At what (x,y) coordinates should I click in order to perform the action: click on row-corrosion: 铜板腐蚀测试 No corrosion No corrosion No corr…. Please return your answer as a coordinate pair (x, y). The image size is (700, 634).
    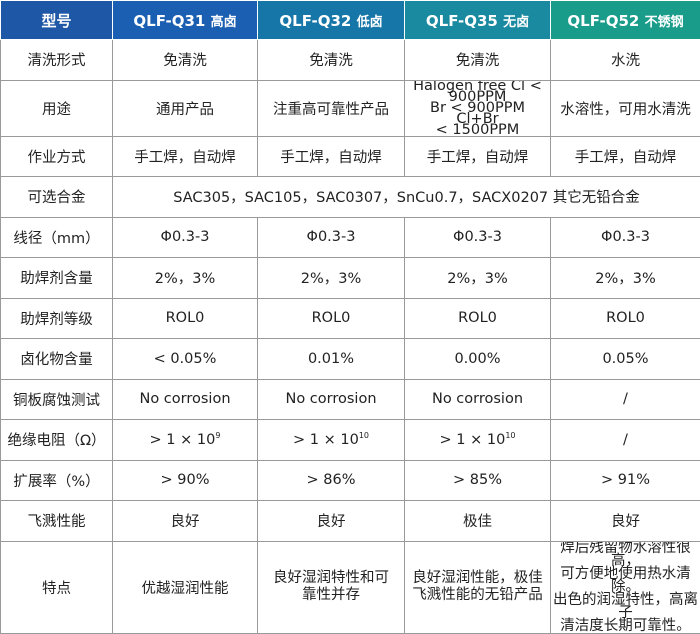
    Looking at the image, I should click on (350, 399).